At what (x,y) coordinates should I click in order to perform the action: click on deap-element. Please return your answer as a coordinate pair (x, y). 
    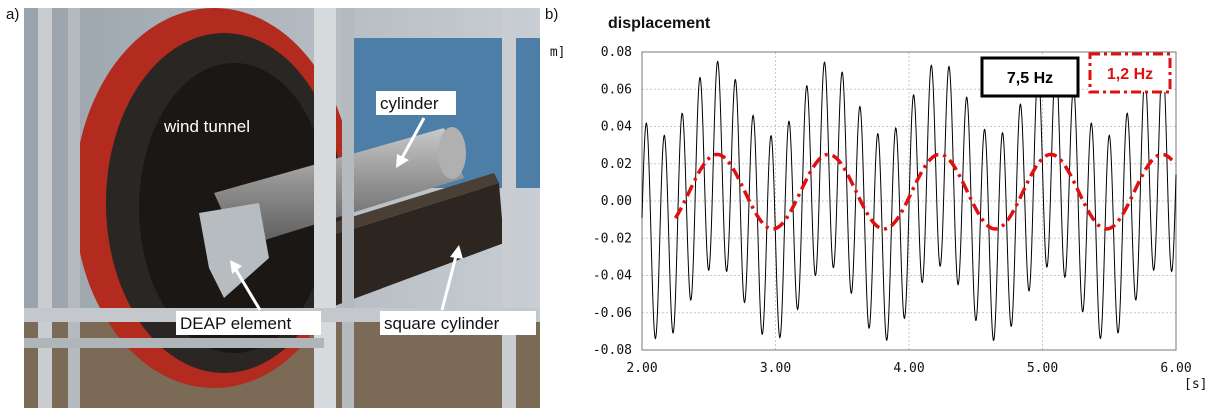
    Looking at the image, I should click on (234, 250).